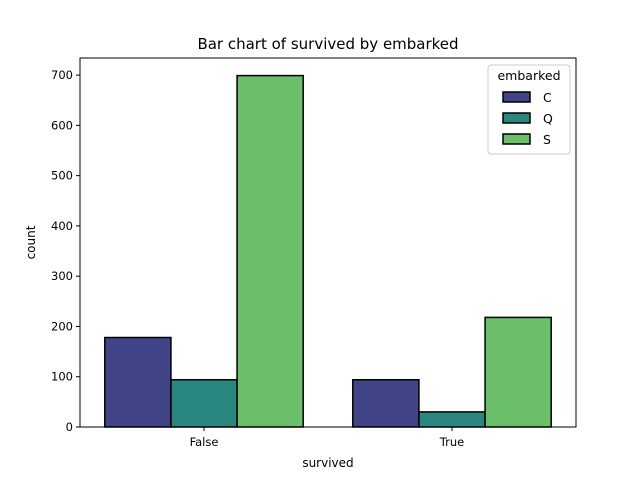 This screenshot has height=484, width=640. I want to click on y-tick-label: 400, so click(62, 226).